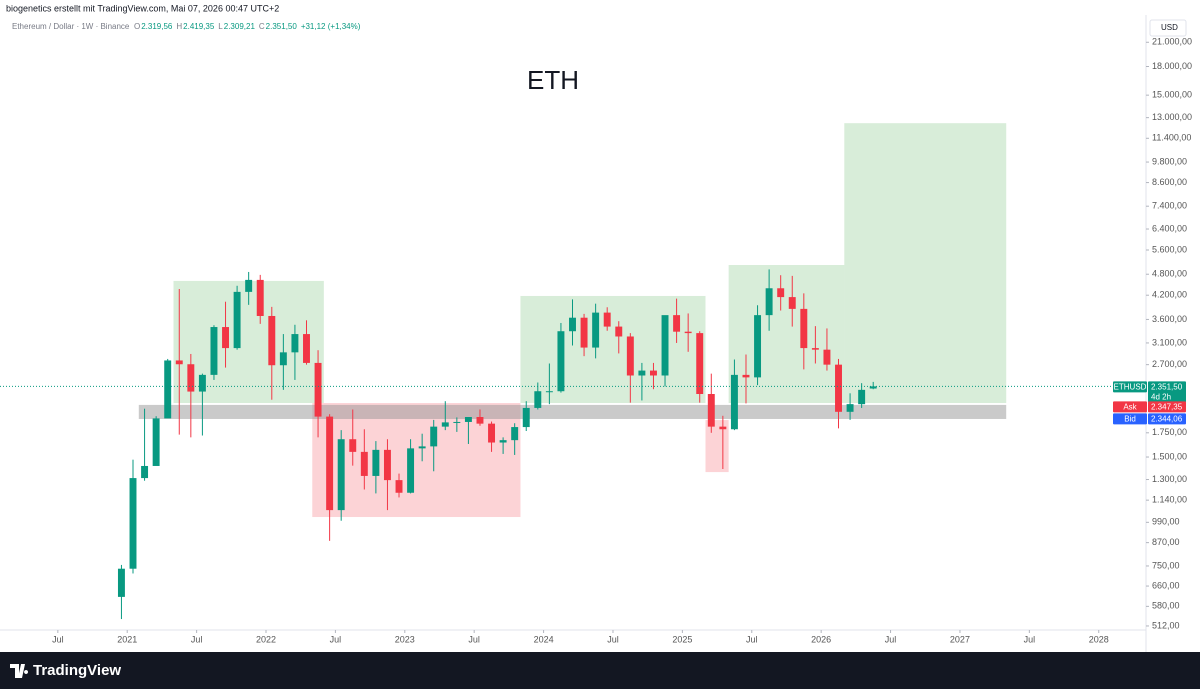  What do you see at coordinates (1172, 117) in the screenshot?
I see `y-tick-label: 13.000,00` at bounding box center [1172, 117].